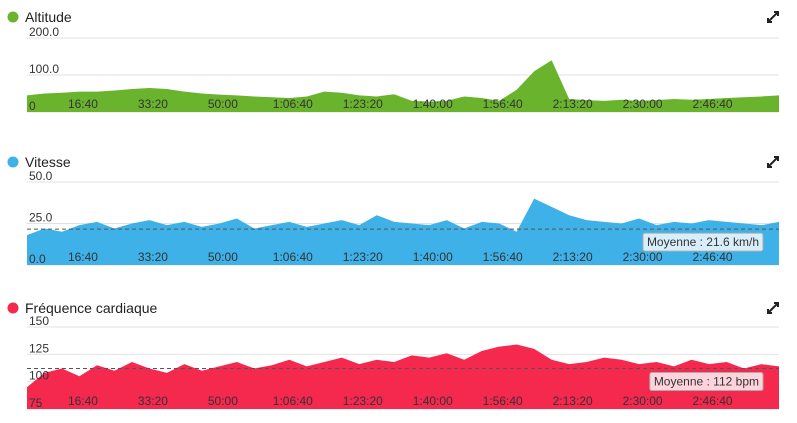 The width and height of the screenshot is (797, 423). What do you see at coordinates (39, 321) in the screenshot?
I see `y-tick-label: 150` at bounding box center [39, 321].